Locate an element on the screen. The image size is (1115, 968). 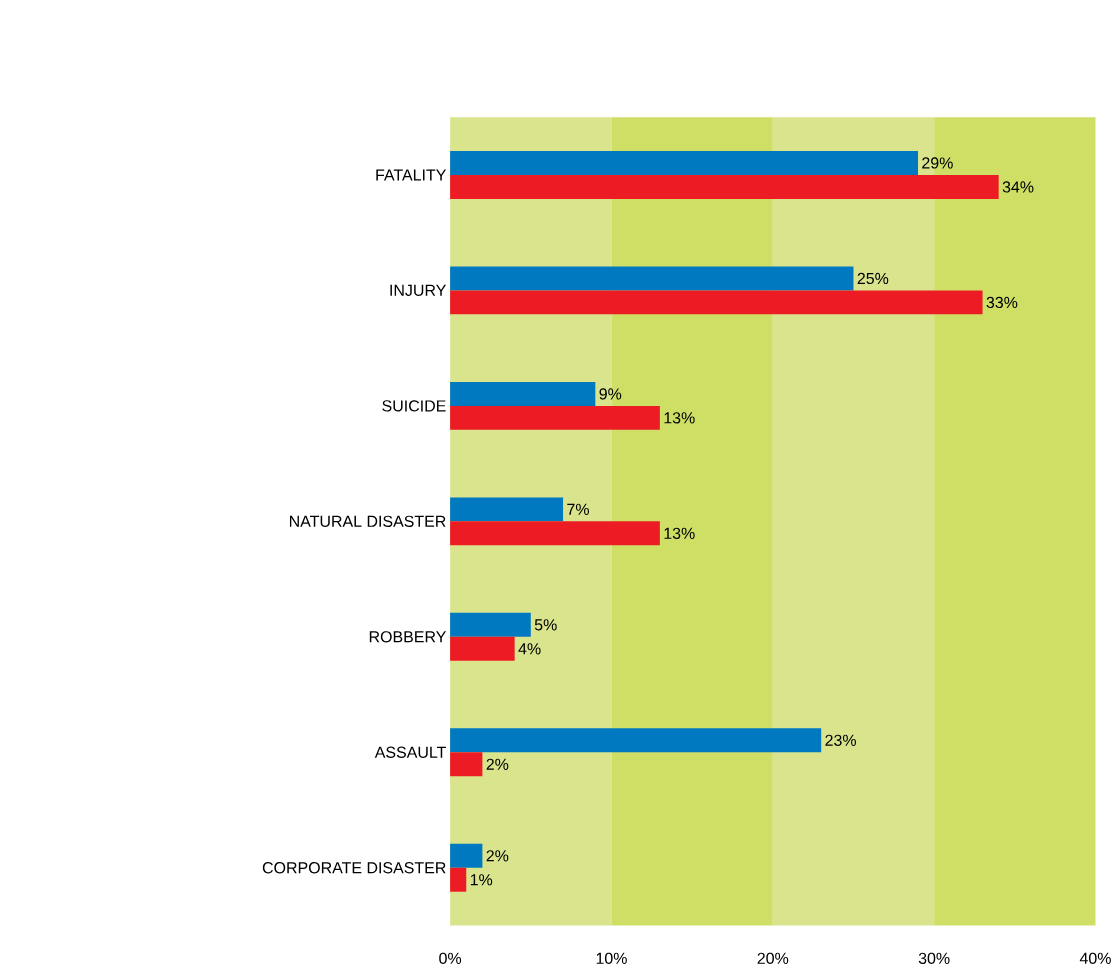
x-tick-label: 0% is located at coordinates (450, 958).